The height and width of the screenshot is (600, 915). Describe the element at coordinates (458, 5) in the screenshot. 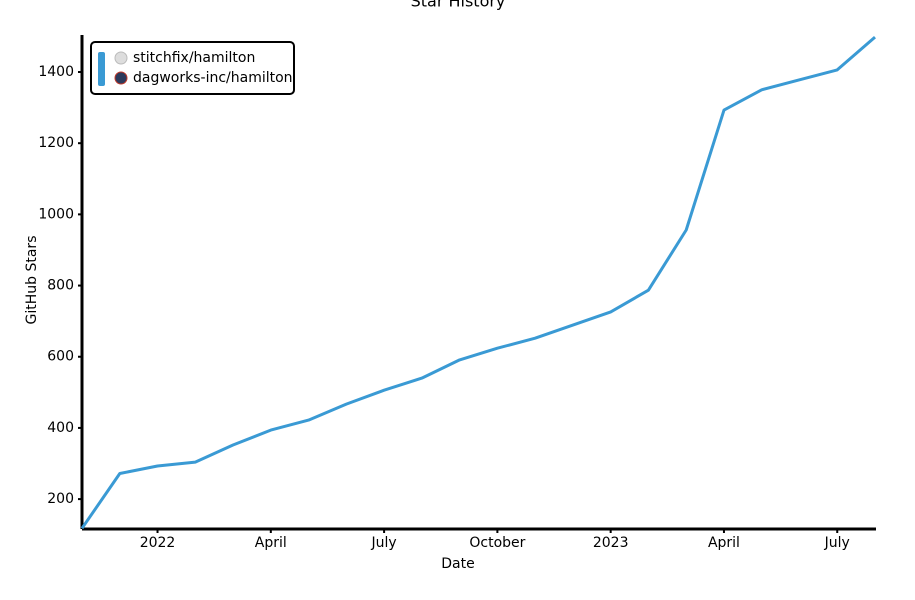

I see `chart-title: Star History` at that location.